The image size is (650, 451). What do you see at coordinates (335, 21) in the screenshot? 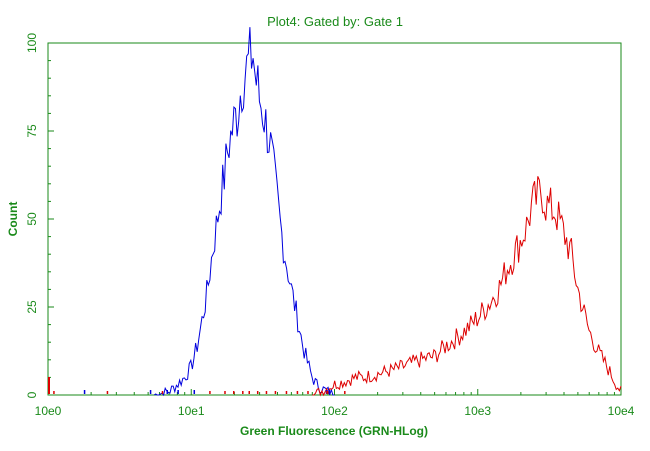
I see `chart-title: Plot4: Gated by: Gate 1` at bounding box center [335, 21].